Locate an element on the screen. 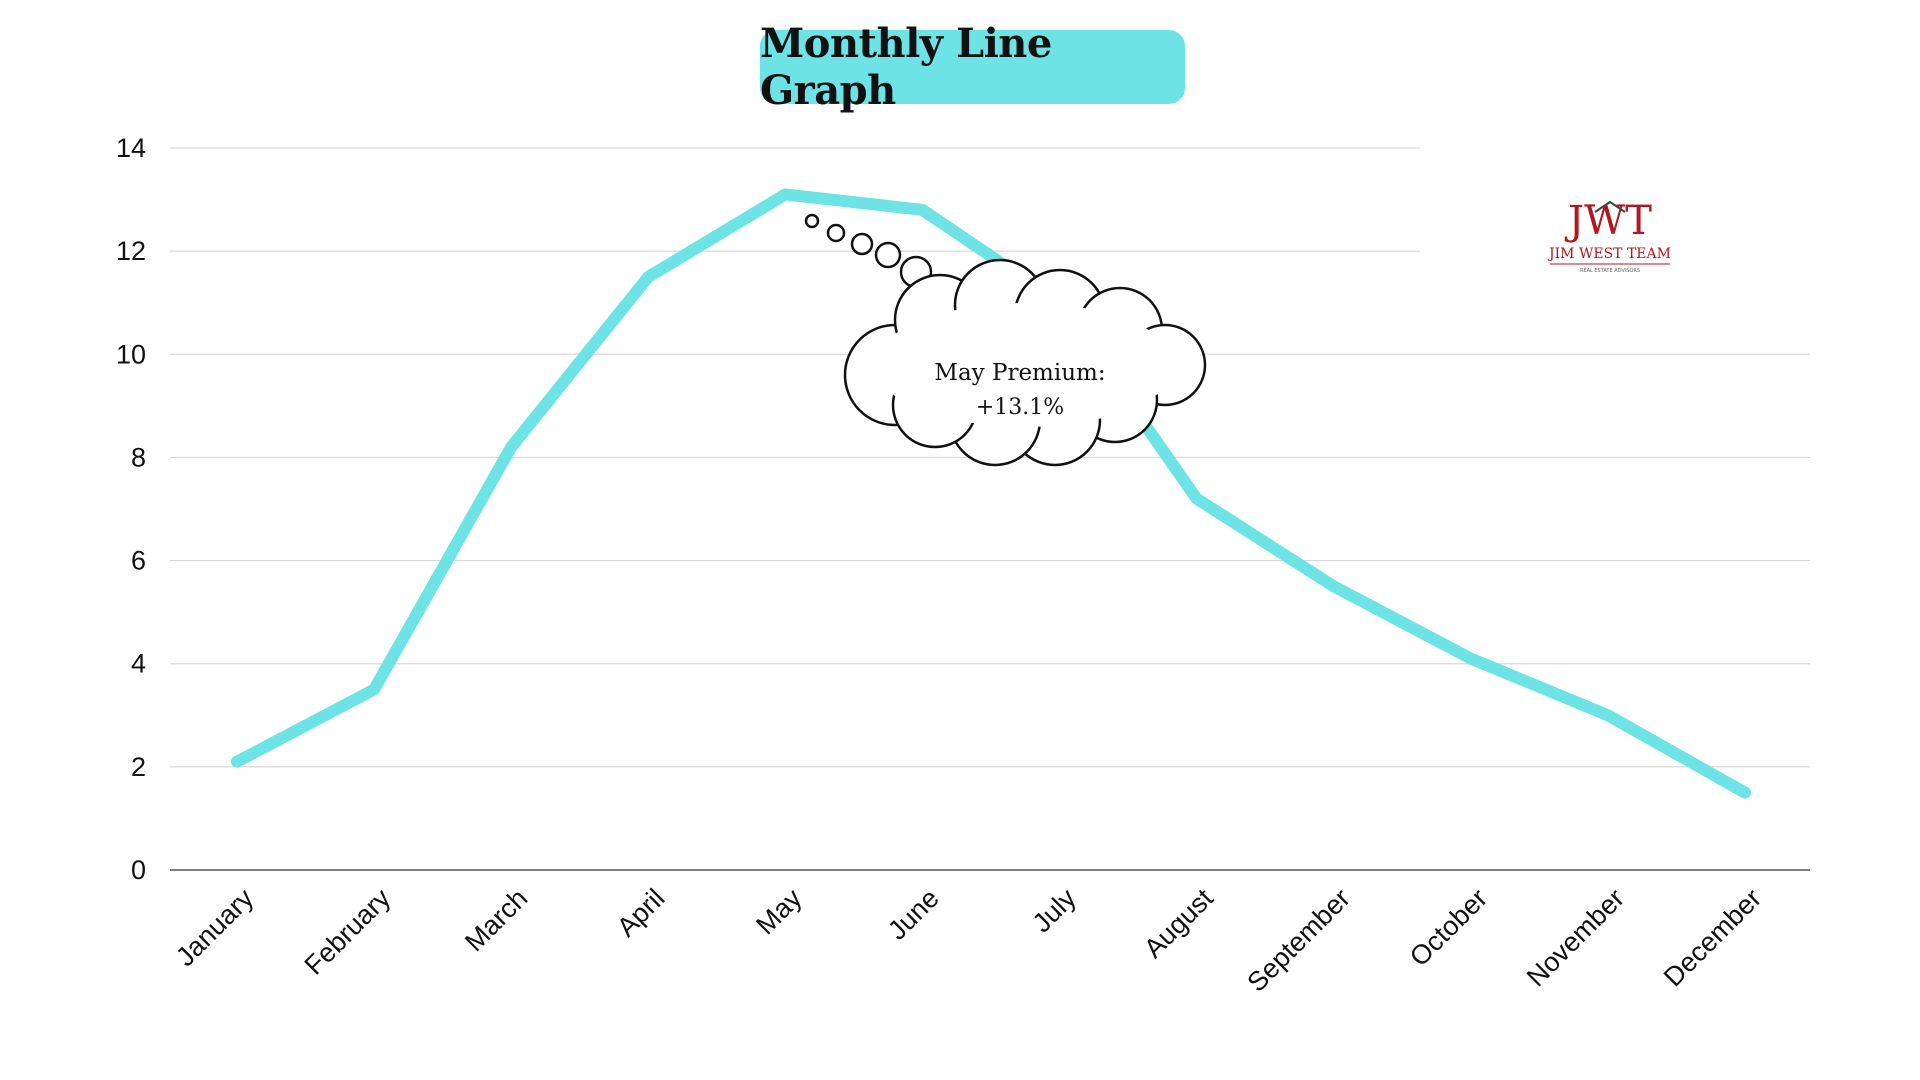 This screenshot has height=1080, width=1920. chart-title: Monthly Line Graph is located at coordinates (906, 67).